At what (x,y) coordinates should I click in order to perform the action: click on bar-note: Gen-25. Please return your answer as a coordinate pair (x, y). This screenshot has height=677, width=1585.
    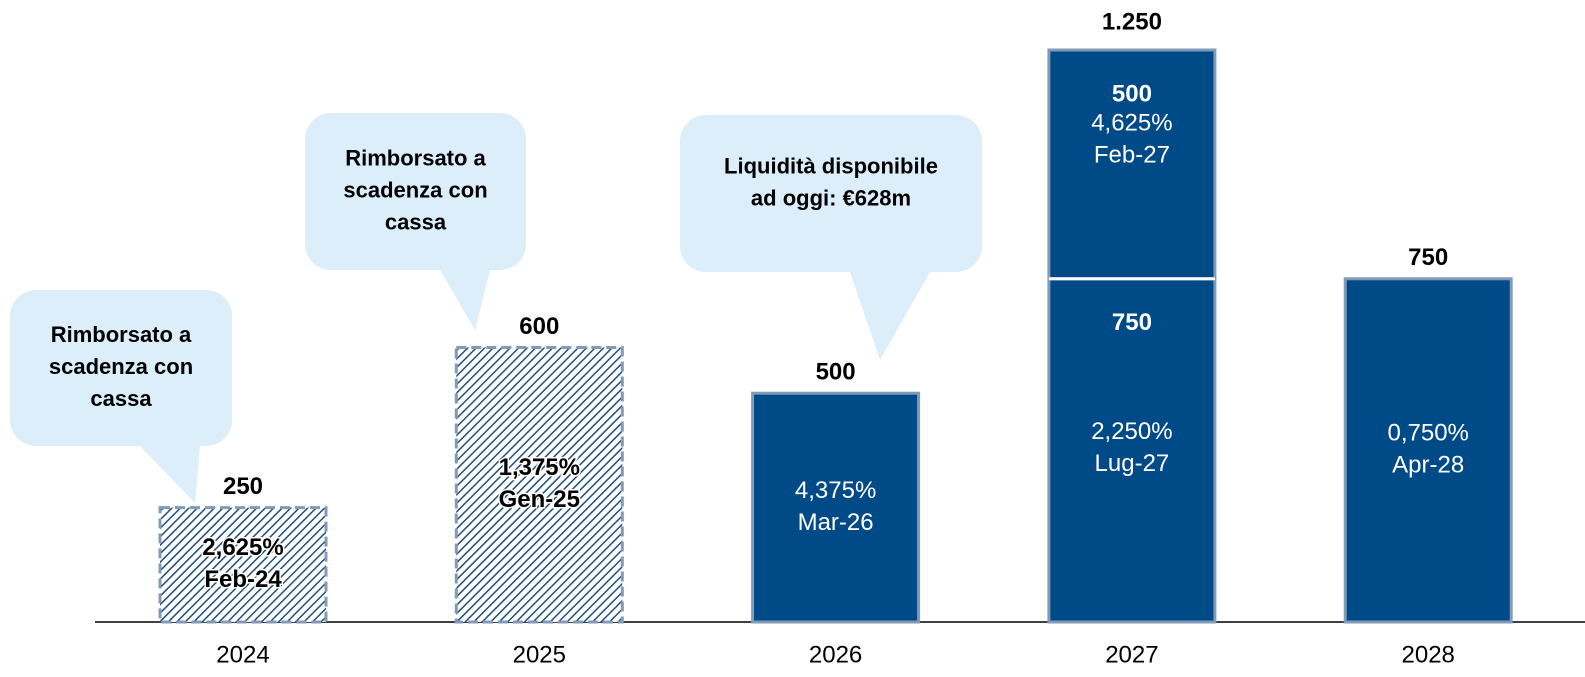
    Looking at the image, I should click on (539, 499).